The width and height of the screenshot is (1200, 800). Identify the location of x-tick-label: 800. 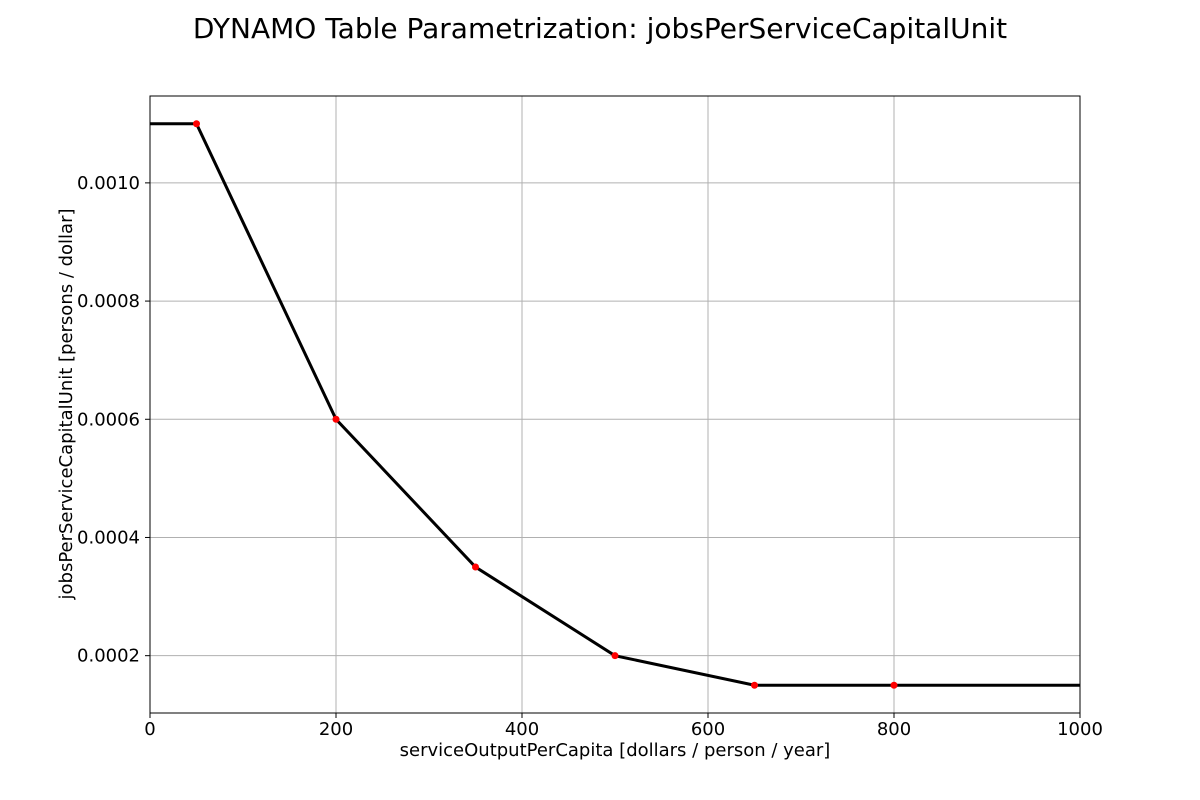
(894, 729).